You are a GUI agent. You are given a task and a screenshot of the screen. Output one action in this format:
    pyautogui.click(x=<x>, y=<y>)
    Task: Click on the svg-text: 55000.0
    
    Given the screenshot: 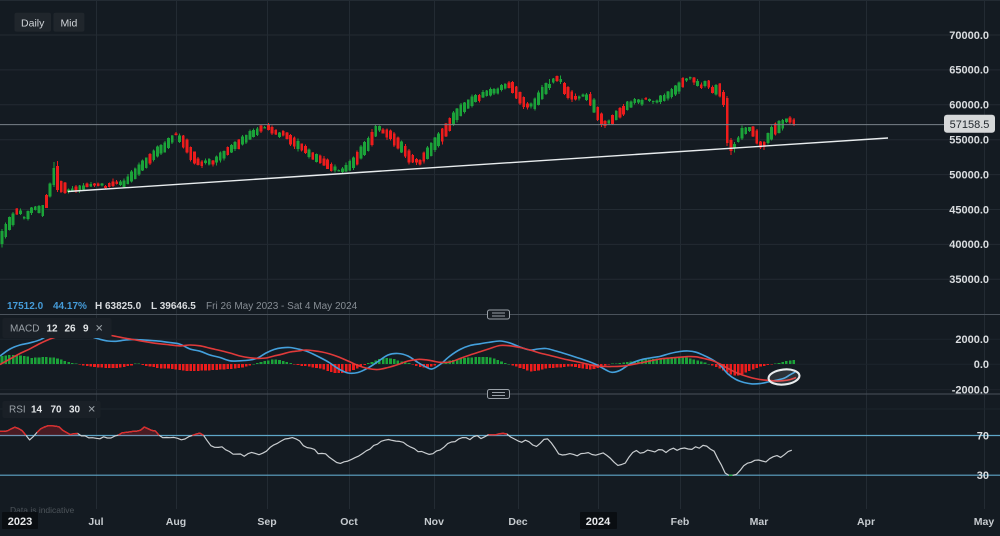 What is the action you would take?
    pyautogui.click(x=969, y=141)
    